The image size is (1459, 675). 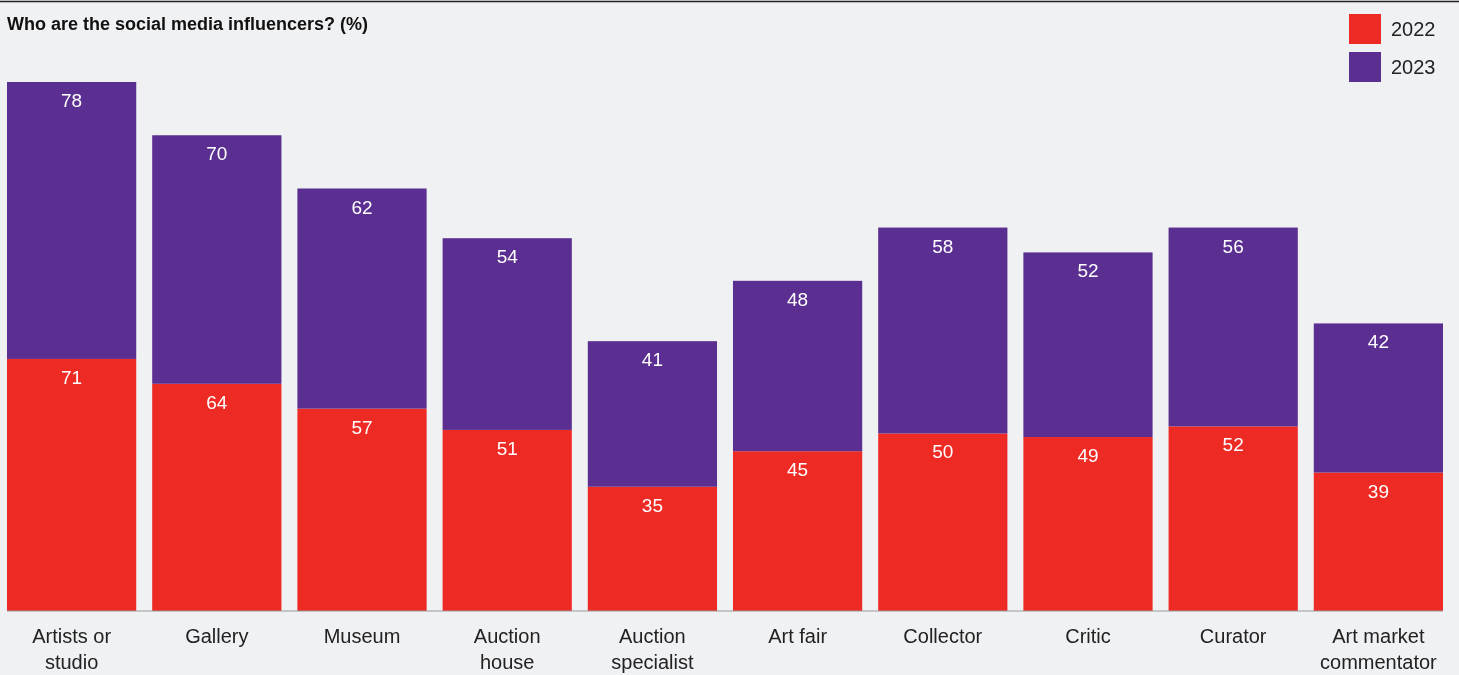 What do you see at coordinates (1233, 636) in the screenshot?
I see `x-tick-label: Curator` at bounding box center [1233, 636].